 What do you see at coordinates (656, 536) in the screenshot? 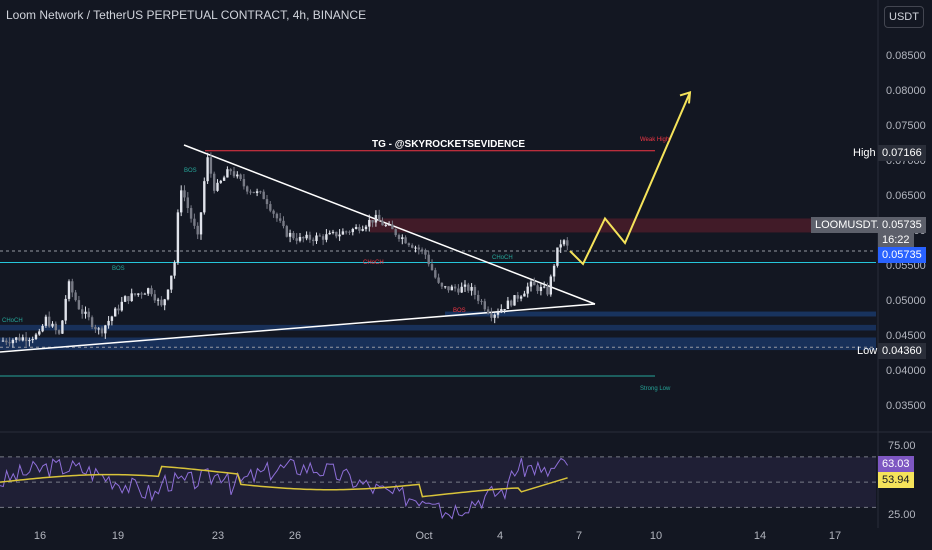
I see `time-tick: 10` at bounding box center [656, 536].